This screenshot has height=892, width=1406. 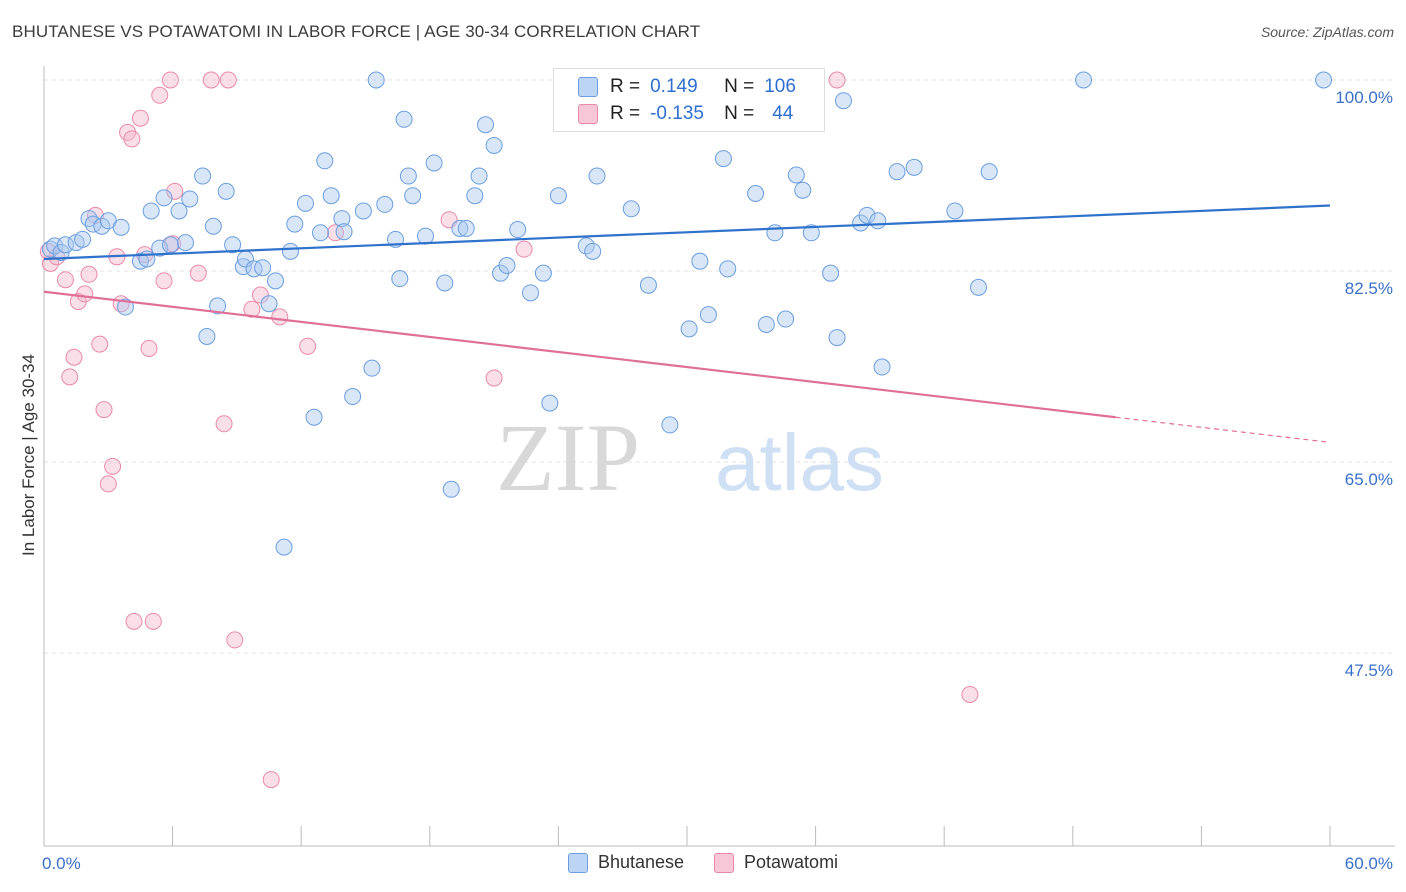 I want to click on legend-item-potawatomi: Potawatomi, so click(x=776, y=862).